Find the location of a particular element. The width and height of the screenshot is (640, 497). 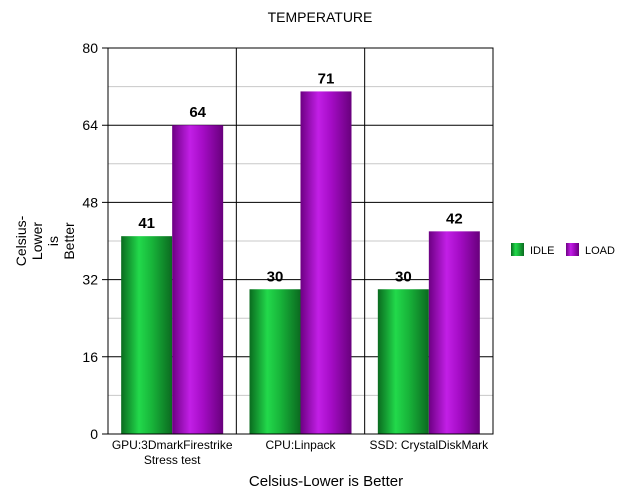

data-label: 71 is located at coordinates (326, 78).